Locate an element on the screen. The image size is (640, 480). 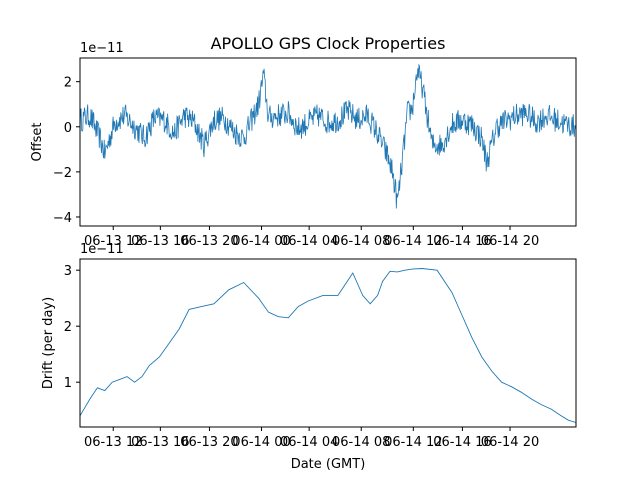
drift-y-tick-label: 3 is located at coordinates (68, 271).